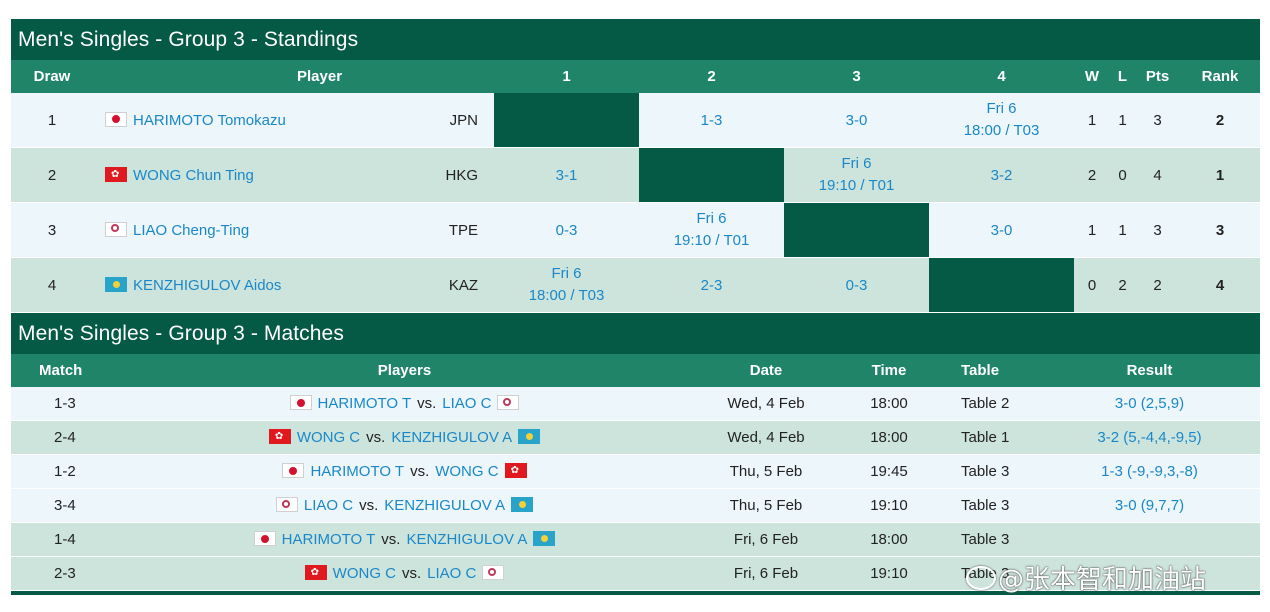 The height and width of the screenshot is (612, 1270). What do you see at coordinates (405, 230) in the screenshot?
I see `nationality: TPE` at bounding box center [405, 230].